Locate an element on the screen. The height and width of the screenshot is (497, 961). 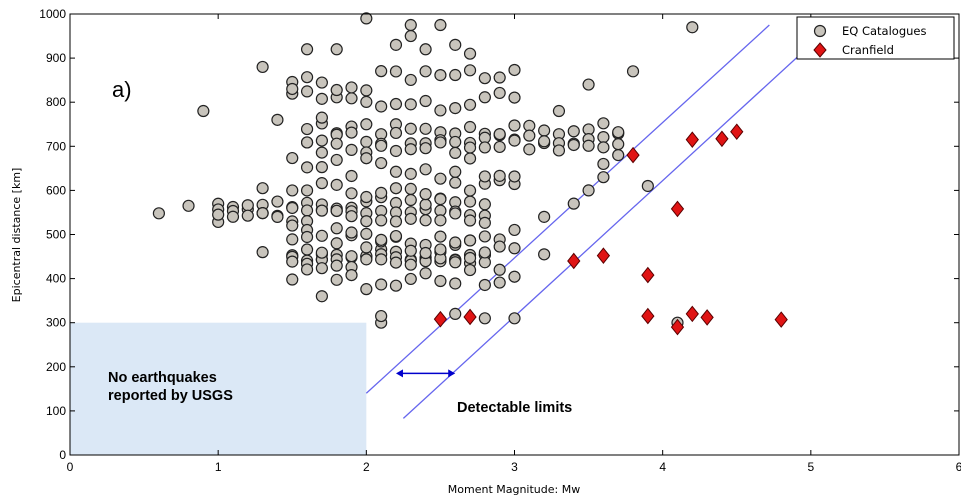
y-tick-labels: 0 100 200 300 400 500 600 700 800 900 1000 is located at coordinates (52, 234).